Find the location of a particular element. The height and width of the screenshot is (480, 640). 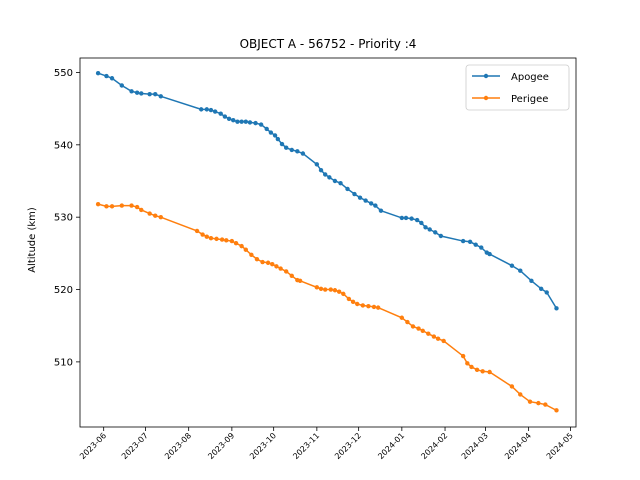

legend-perigee-label: Perigee is located at coordinates (529, 99).